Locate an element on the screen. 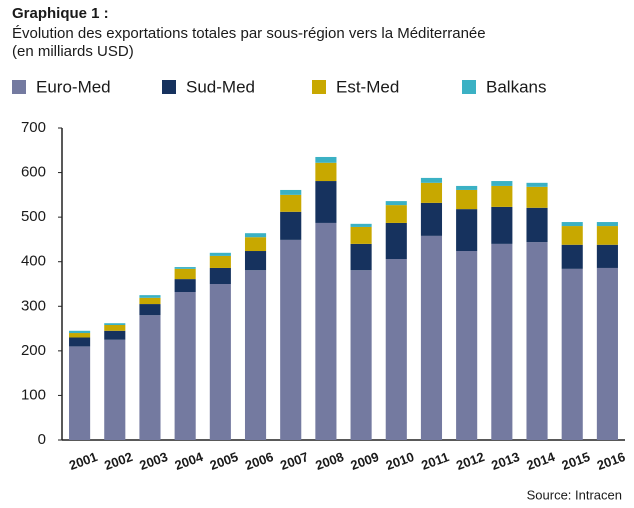 The height and width of the screenshot is (508, 634). y-tick-label: 500 is located at coordinates (33, 216).